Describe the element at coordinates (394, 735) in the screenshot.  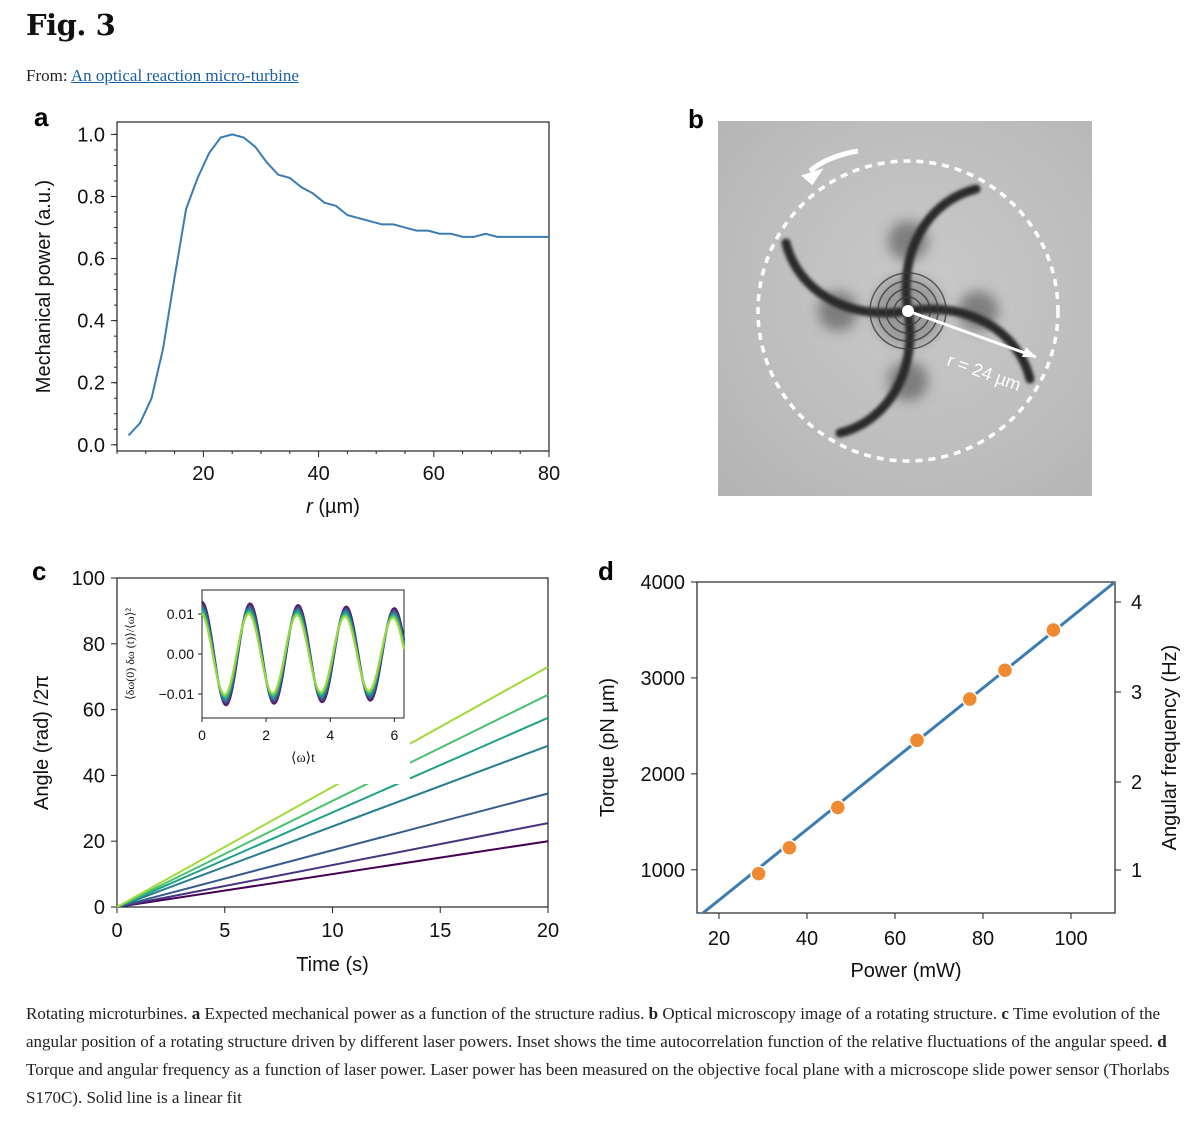
I see `inset-x-tick-label: 6` at that location.